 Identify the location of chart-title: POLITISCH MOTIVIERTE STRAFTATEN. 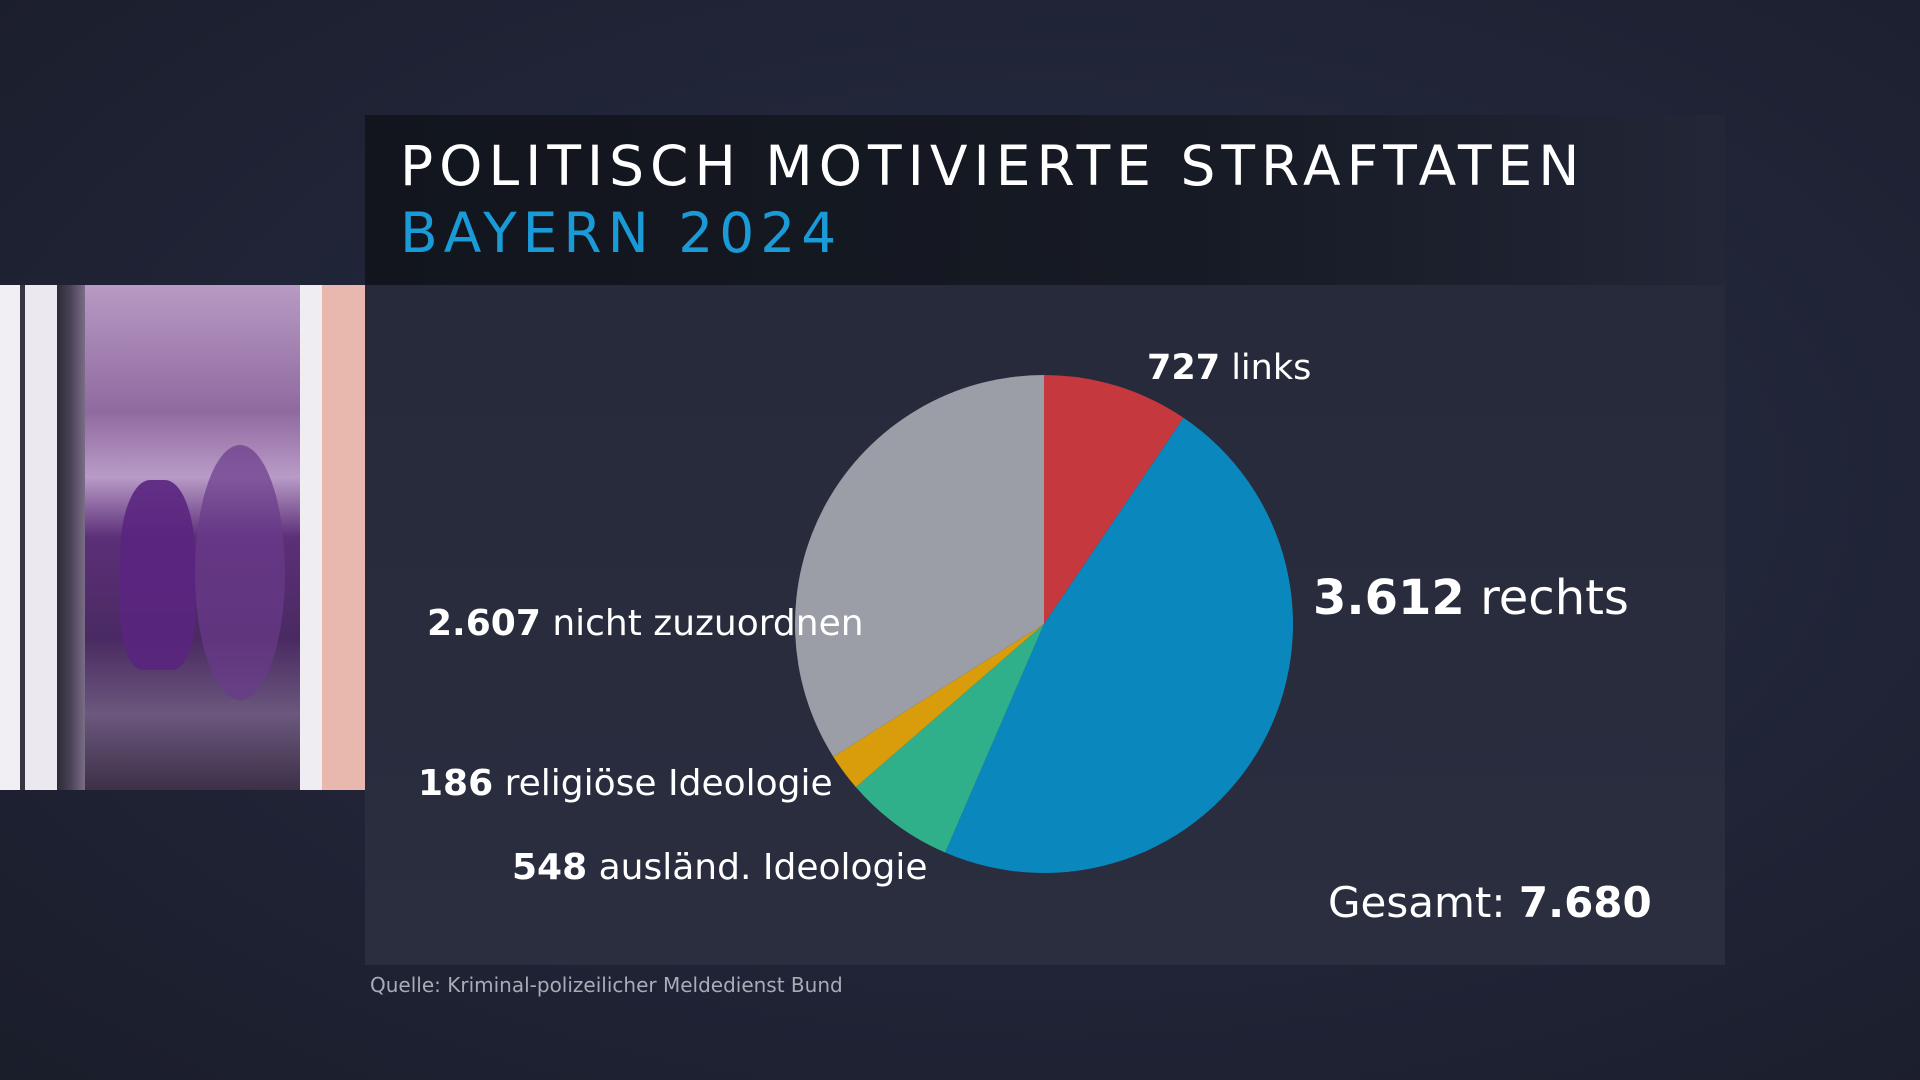
(993, 166).